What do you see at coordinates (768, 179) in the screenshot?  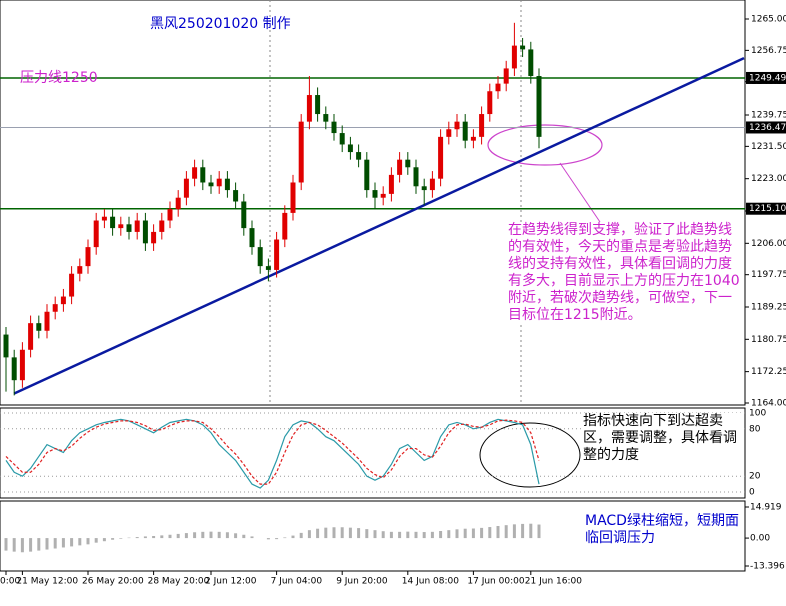 I see `y-tick-label: 1223.00` at bounding box center [768, 179].